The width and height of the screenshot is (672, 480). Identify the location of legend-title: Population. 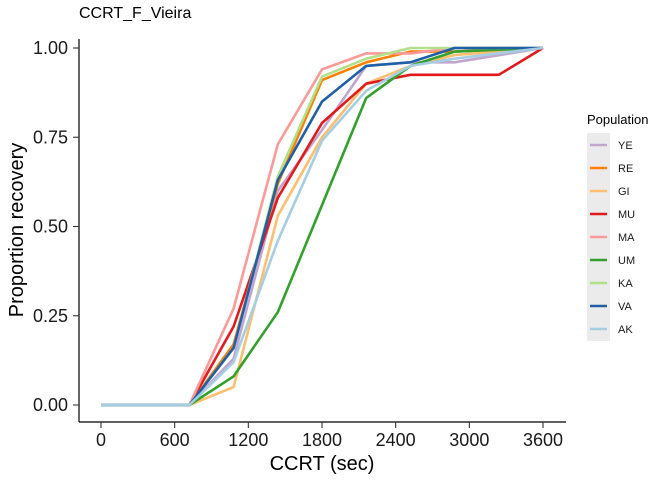
(617, 119).